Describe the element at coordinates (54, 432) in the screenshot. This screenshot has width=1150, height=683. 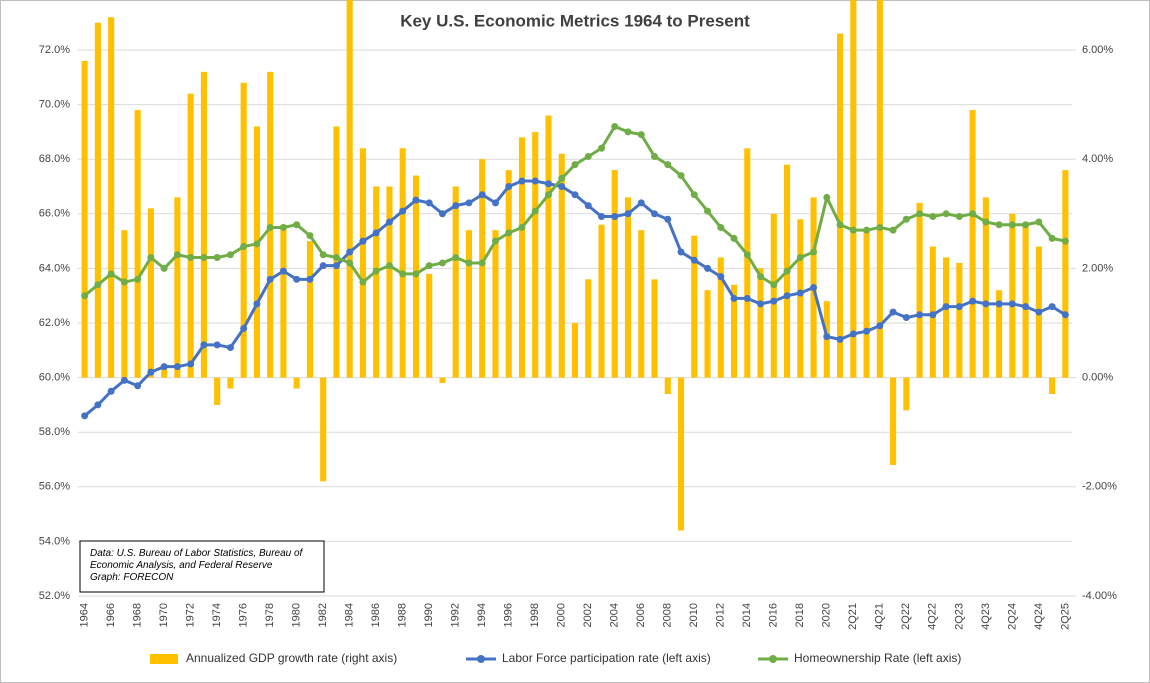
I see `y-tick-label: 58.0%` at that location.